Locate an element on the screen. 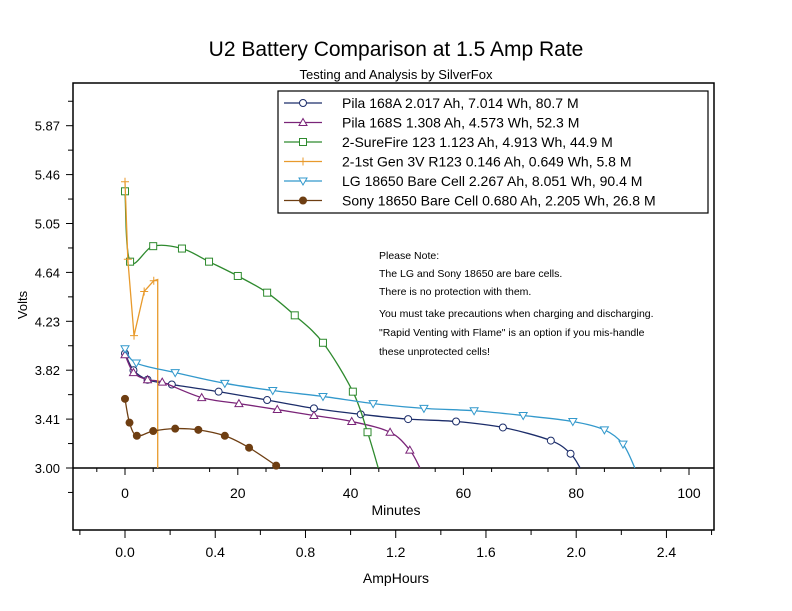 This screenshot has width=792, height=611. legend-label: Pila 168A 2.017 Ah, 7.014 Wh, 80.7 M is located at coordinates (460, 103).